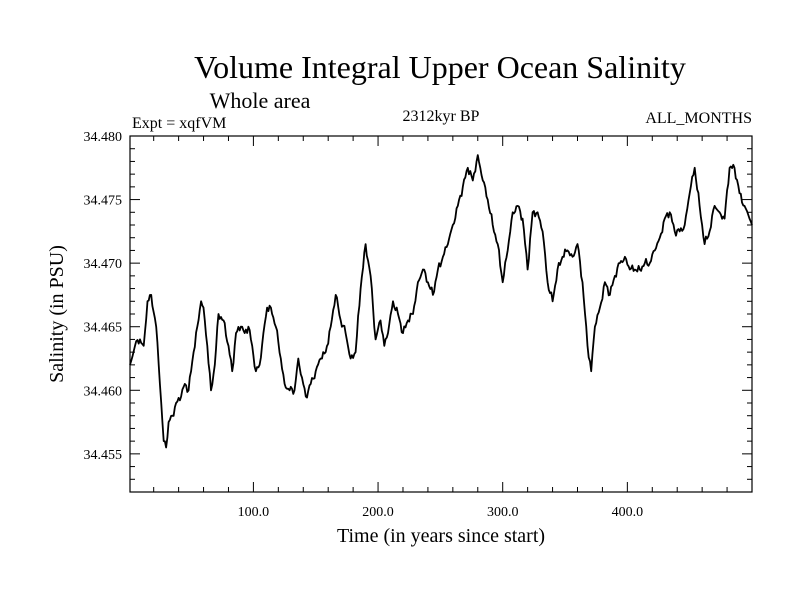  What do you see at coordinates (628, 512) in the screenshot?
I see `x-tick-label: 400.0` at bounding box center [628, 512].